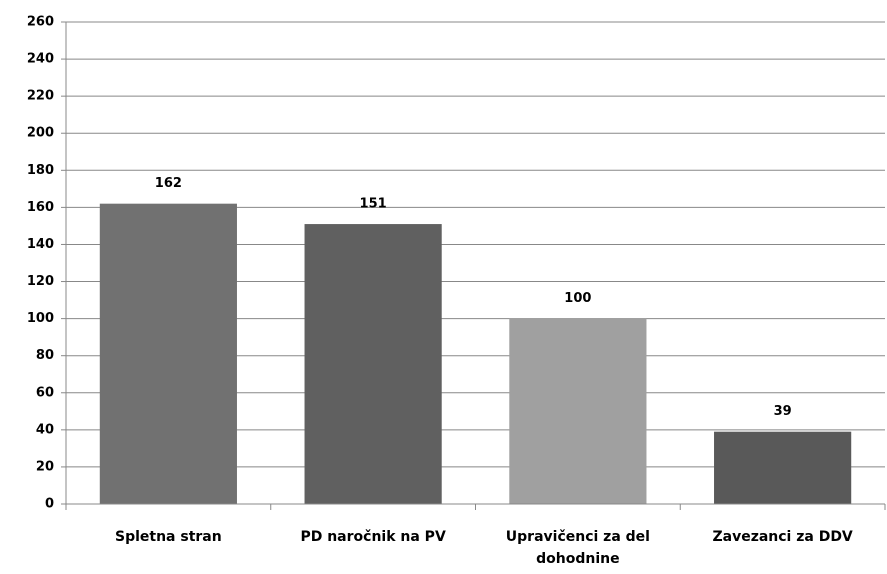 The height and width of the screenshot is (574, 887). What do you see at coordinates (40, 96) in the screenshot?
I see `y-tick-label: 220` at bounding box center [40, 96].